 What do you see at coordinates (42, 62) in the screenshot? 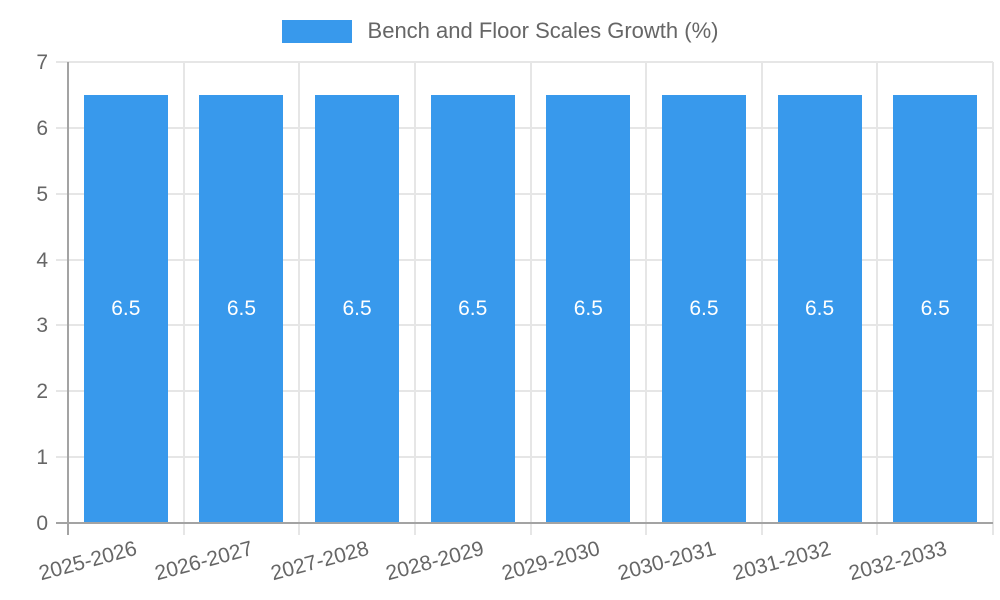
I see `y-tick-label: 7` at bounding box center [42, 62].